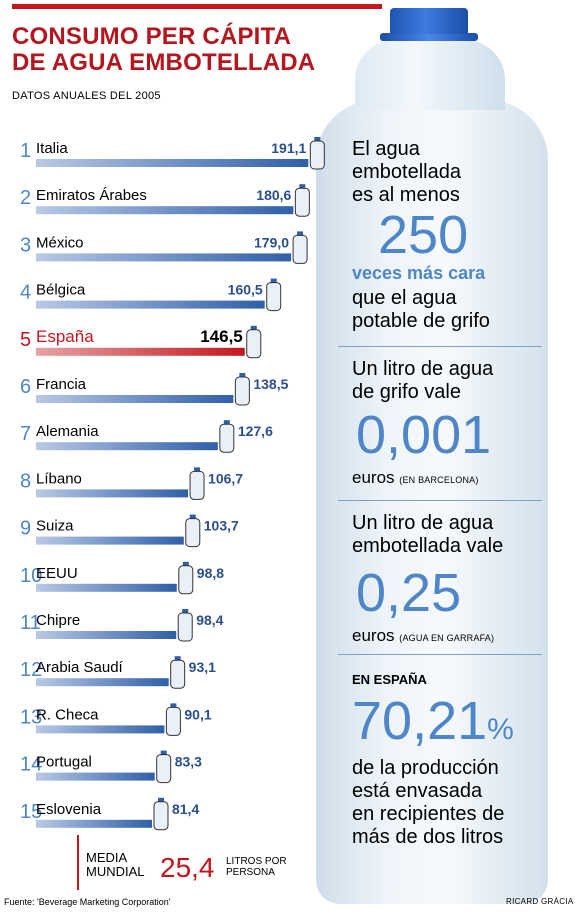 Image resolution: width=579 pixels, height=918 pixels. Describe the element at coordinates (25, 434) in the screenshot. I see `rank-label: 7` at that location.